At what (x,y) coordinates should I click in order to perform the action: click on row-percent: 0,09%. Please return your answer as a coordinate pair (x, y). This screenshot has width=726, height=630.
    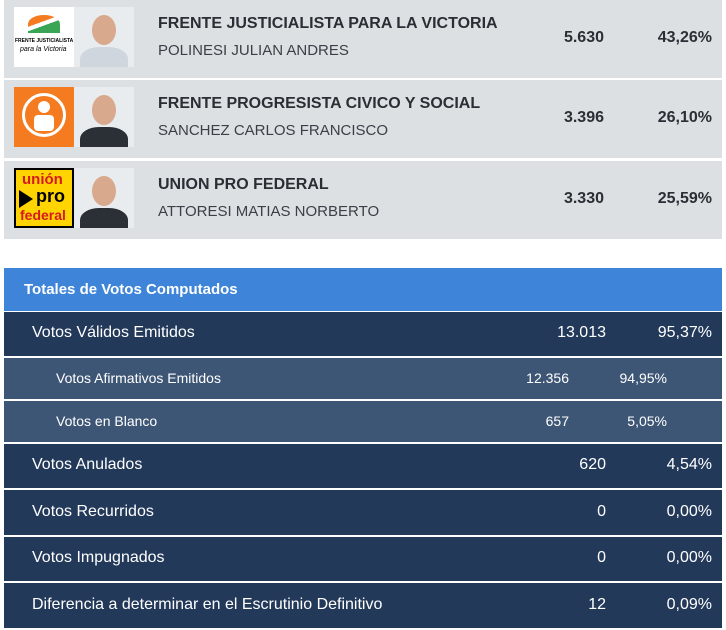
    Looking at the image, I should click on (689, 604).